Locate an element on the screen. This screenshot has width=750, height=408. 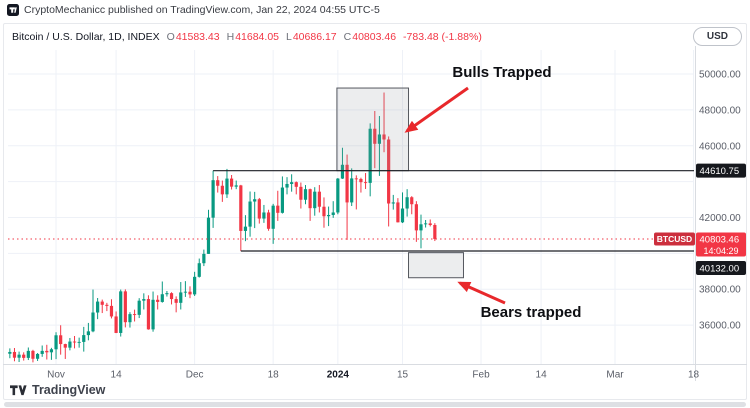
svg-text: 40132.00 is located at coordinates (720, 268).